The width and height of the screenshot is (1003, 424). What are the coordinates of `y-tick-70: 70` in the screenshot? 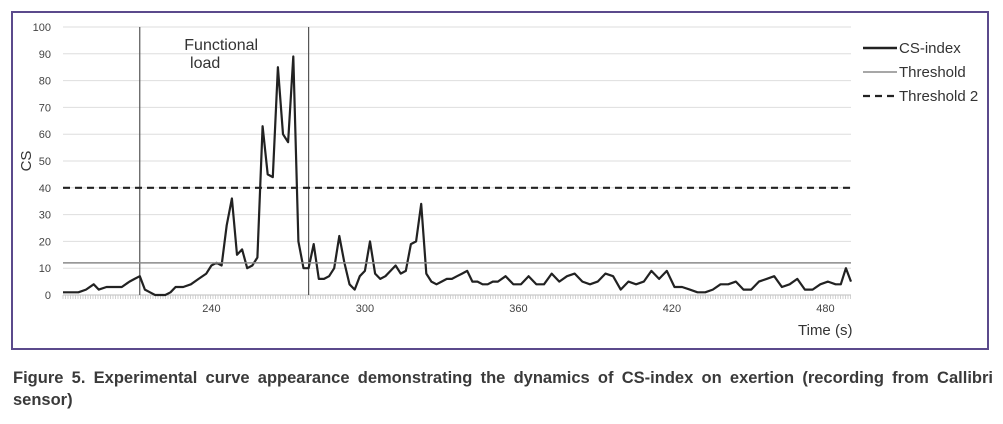 It's located at (45, 108).